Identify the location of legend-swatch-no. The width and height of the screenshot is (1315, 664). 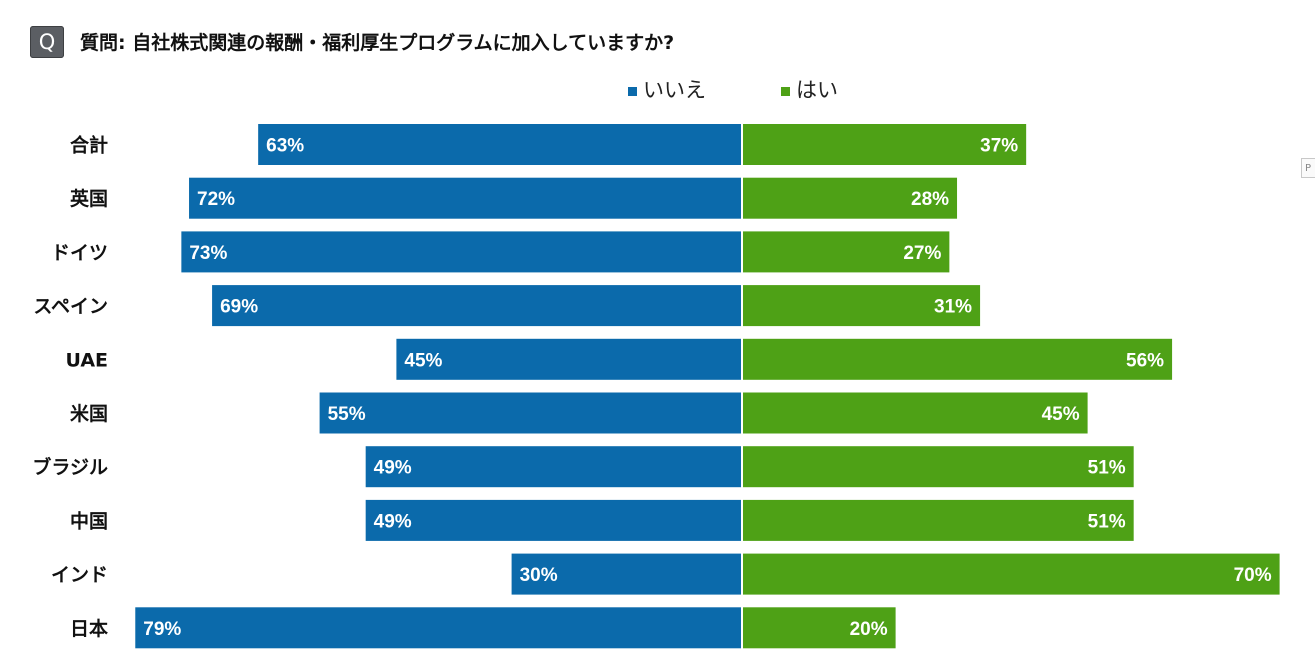
(632, 91).